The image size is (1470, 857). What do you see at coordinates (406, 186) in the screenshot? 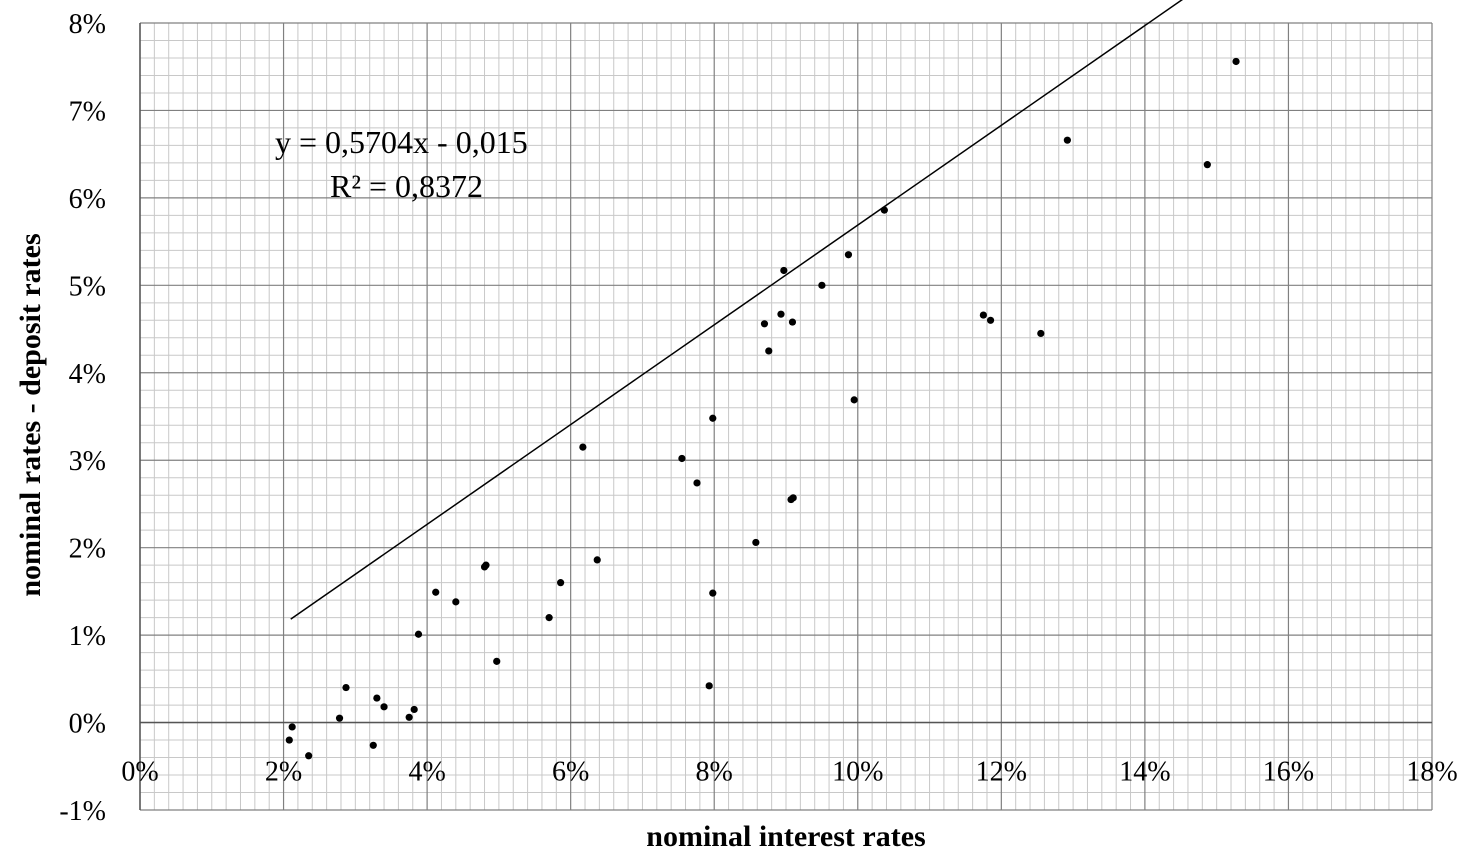
I see `r-squared-label: R² = 0,8372` at bounding box center [406, 186].